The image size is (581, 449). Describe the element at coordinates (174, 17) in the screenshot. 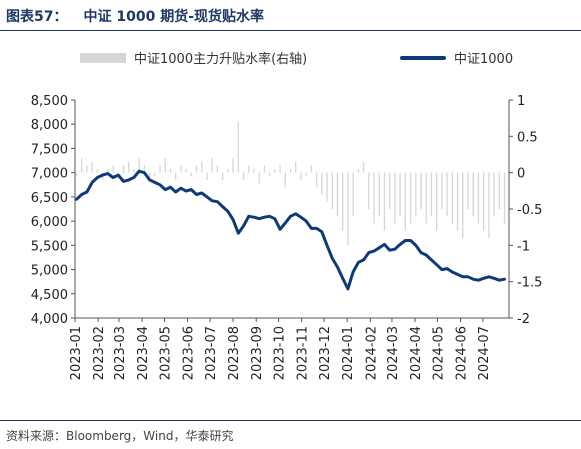

I see `figure-title-text: 中证 1000 期货-现货贴水率` at that location.